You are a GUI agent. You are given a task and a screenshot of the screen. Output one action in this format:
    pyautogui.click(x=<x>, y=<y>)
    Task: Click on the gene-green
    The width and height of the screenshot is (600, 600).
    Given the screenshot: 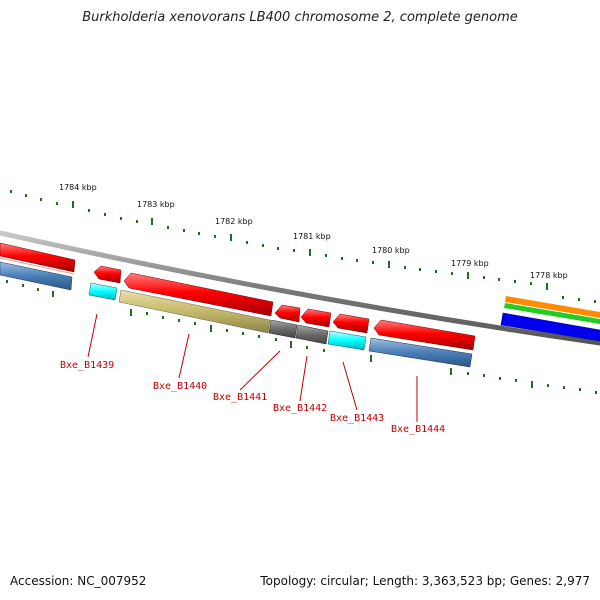 What is the action you would take?
    pyautogui.click(x=552, y=313)
    